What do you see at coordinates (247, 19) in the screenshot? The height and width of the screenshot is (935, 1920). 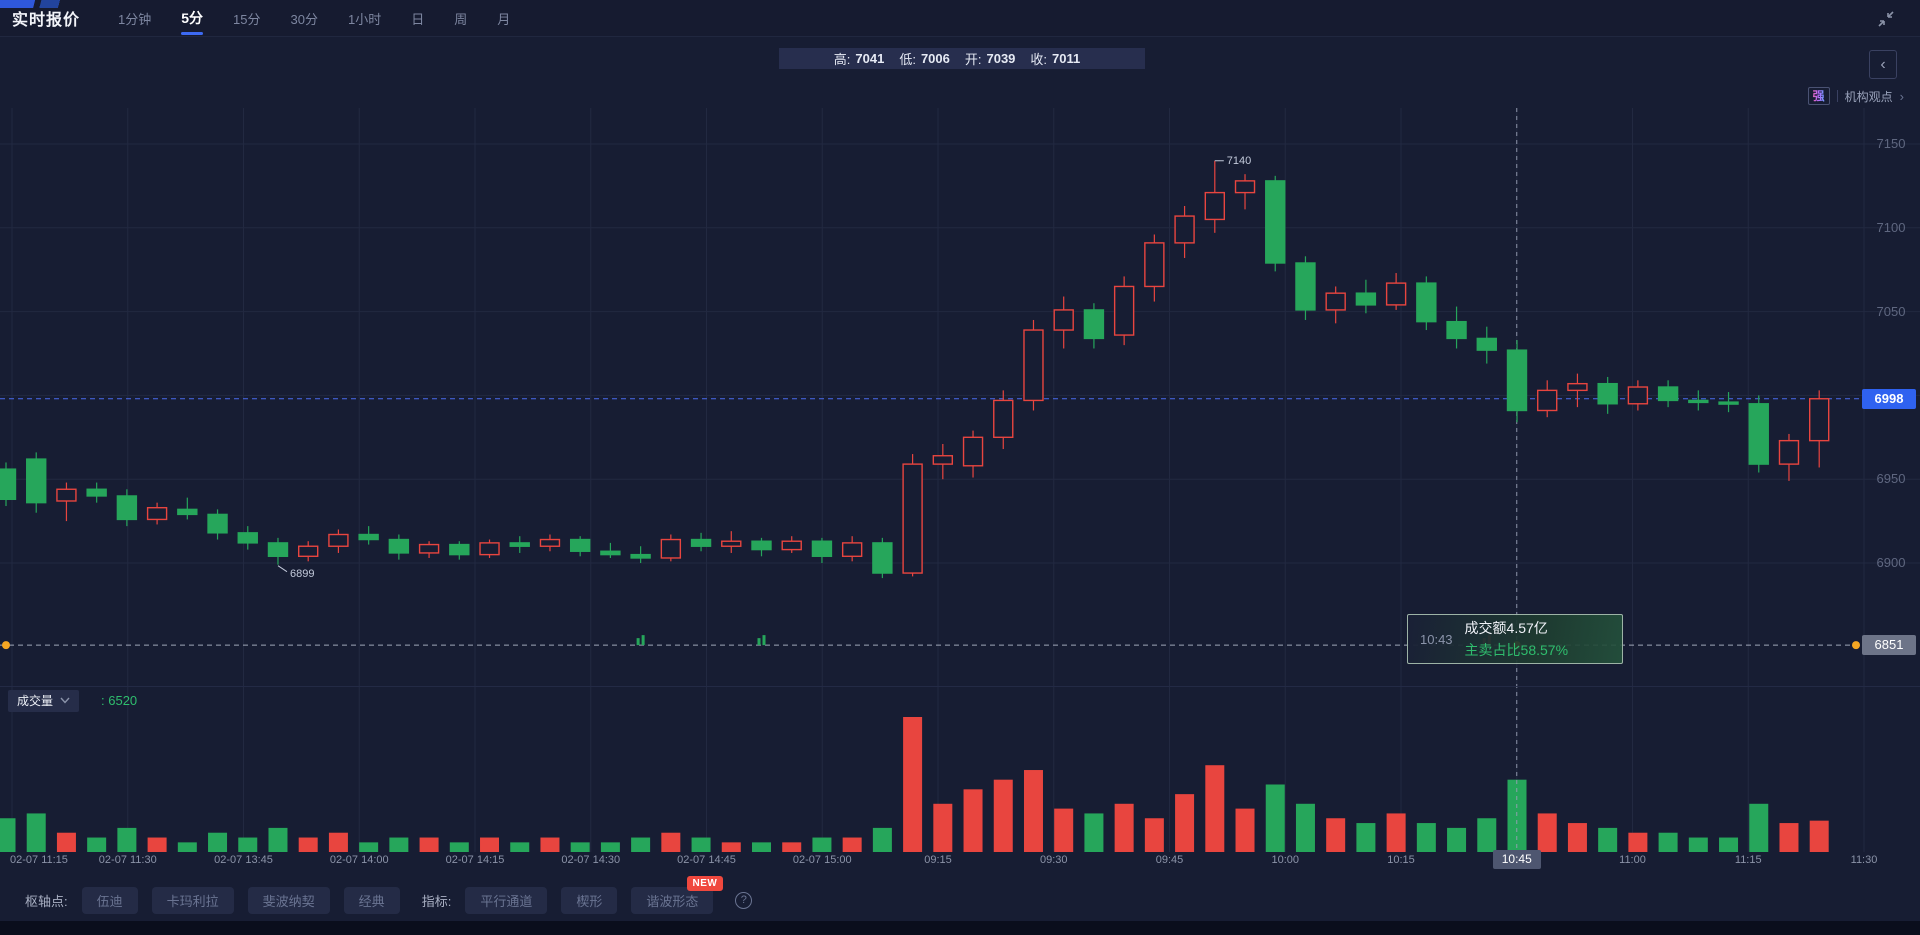 I see `timeframe-tab-15分: 15分` at bounding box center [247, 19].